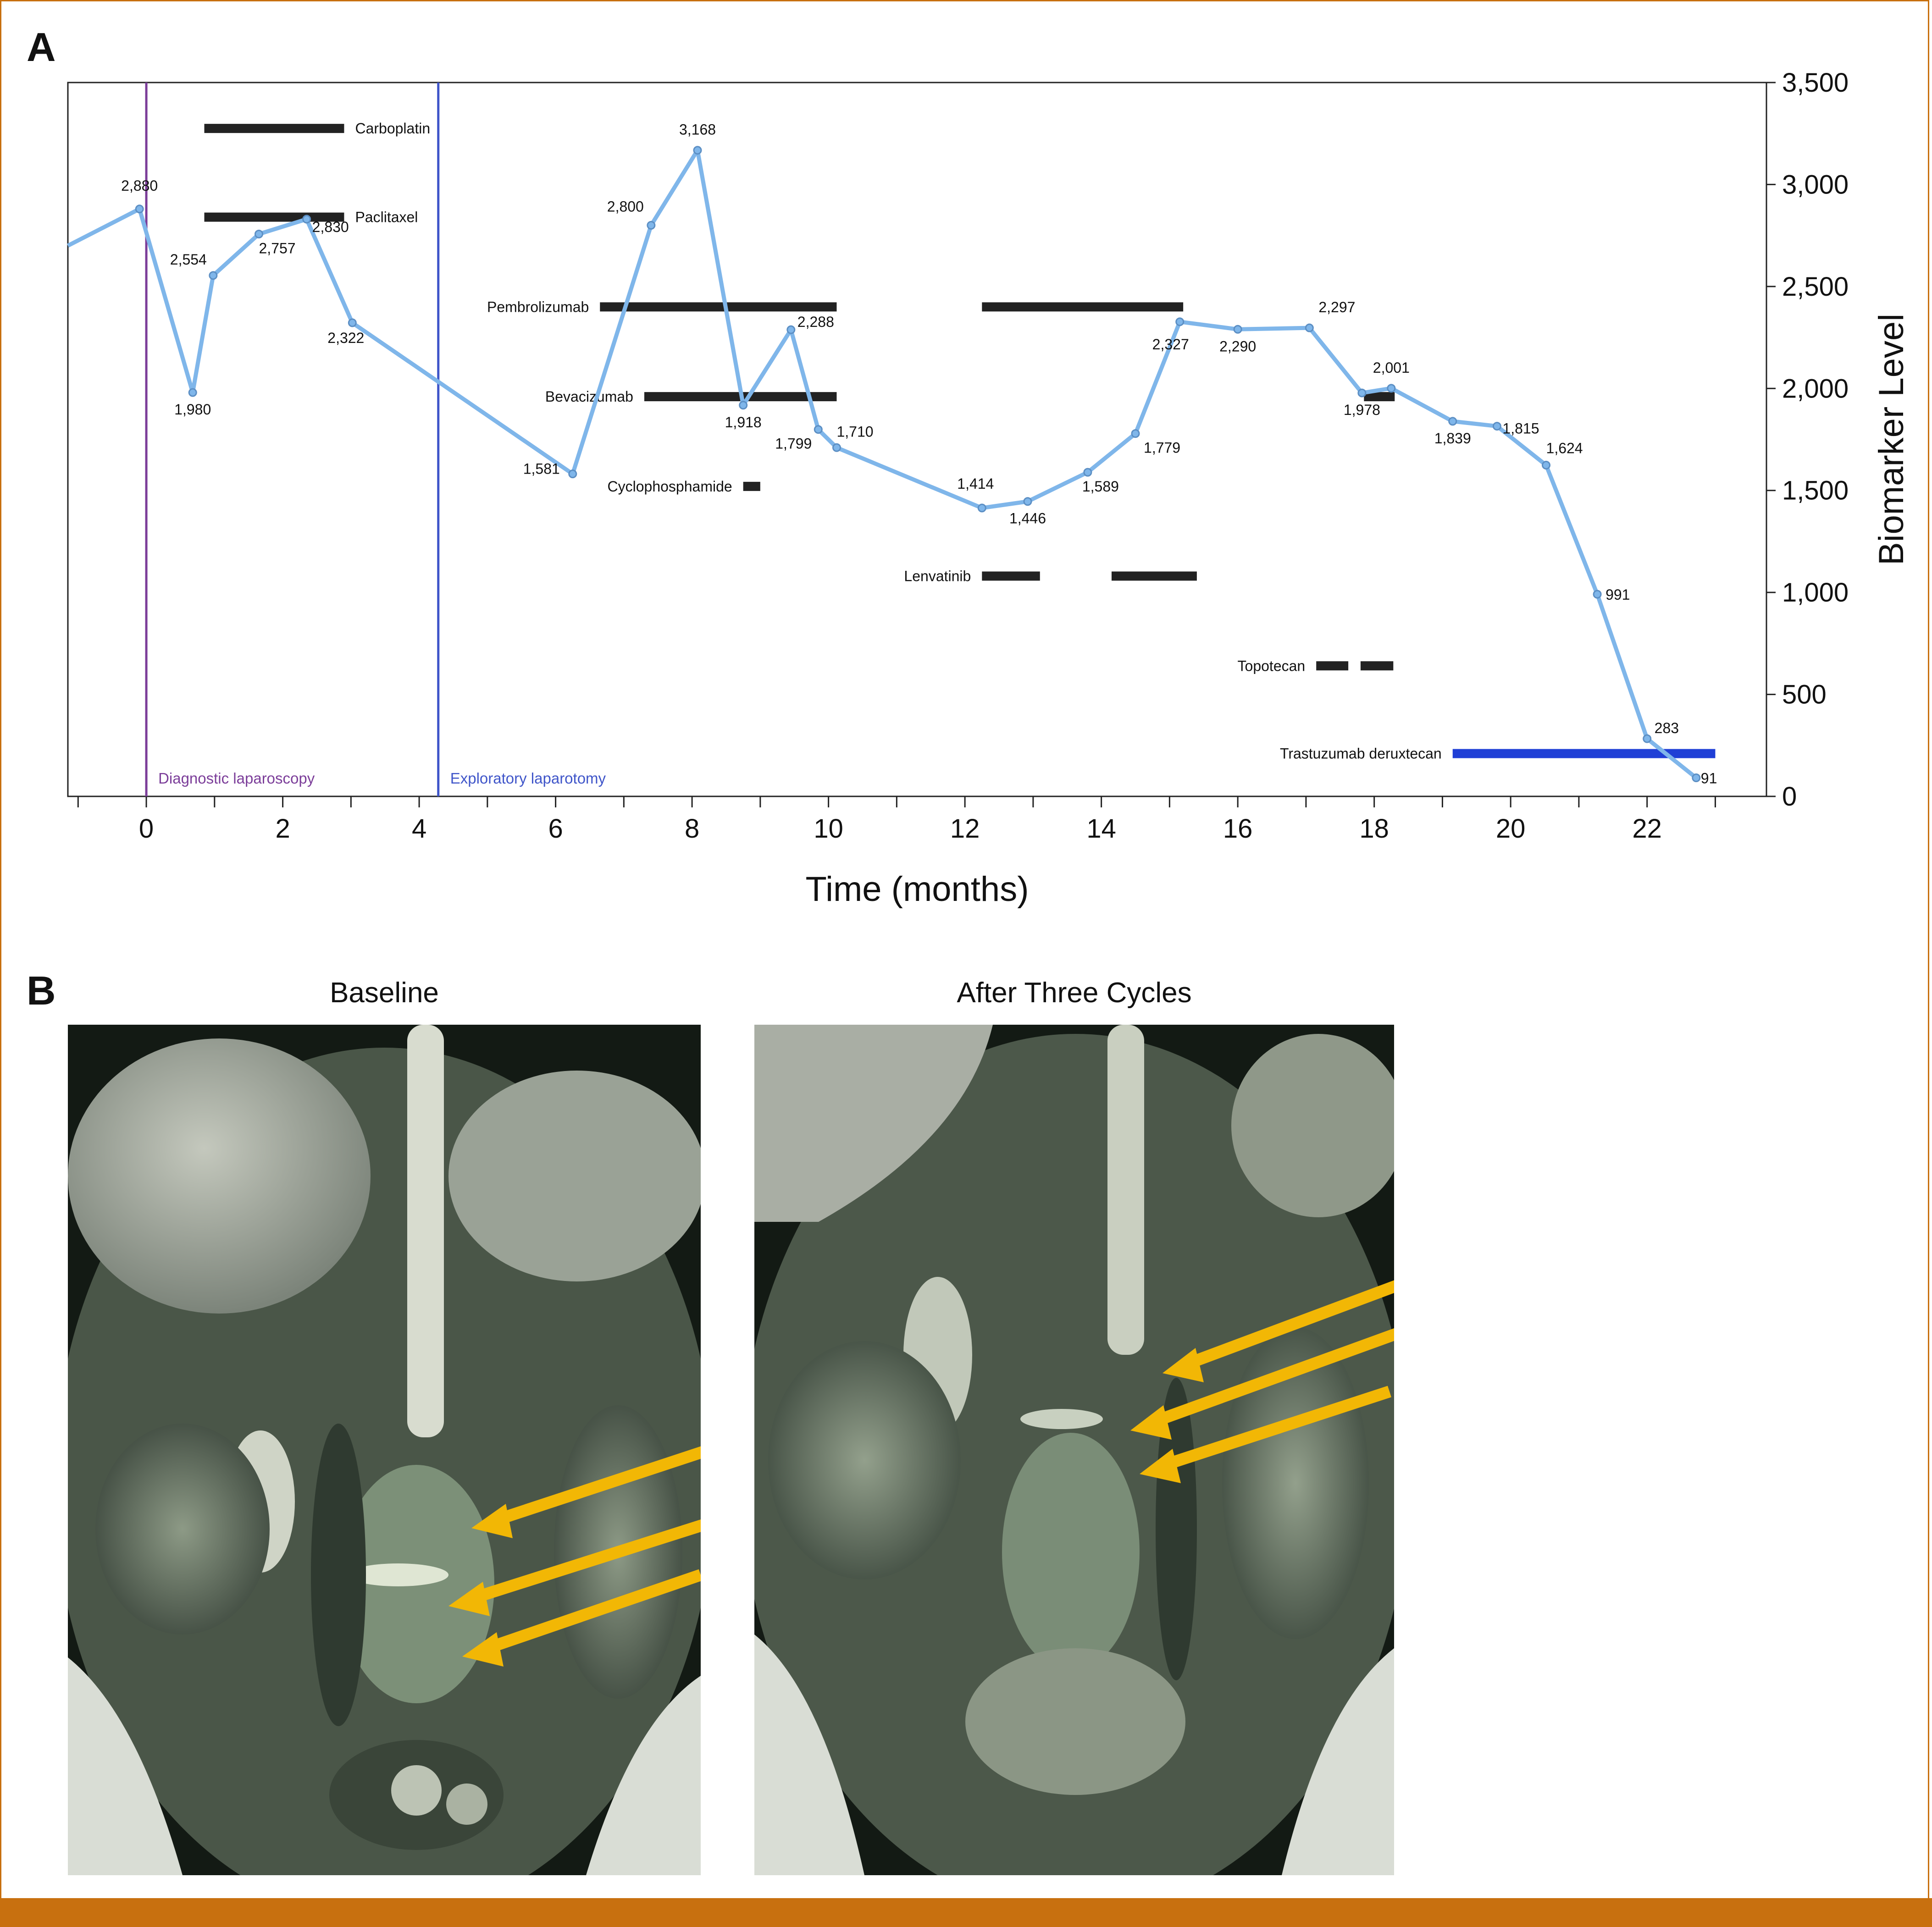  What do you see at coordinates (1336, 307) in the screenshot?
I see `data-label: 2,297` at bounding box center [1336, 307].